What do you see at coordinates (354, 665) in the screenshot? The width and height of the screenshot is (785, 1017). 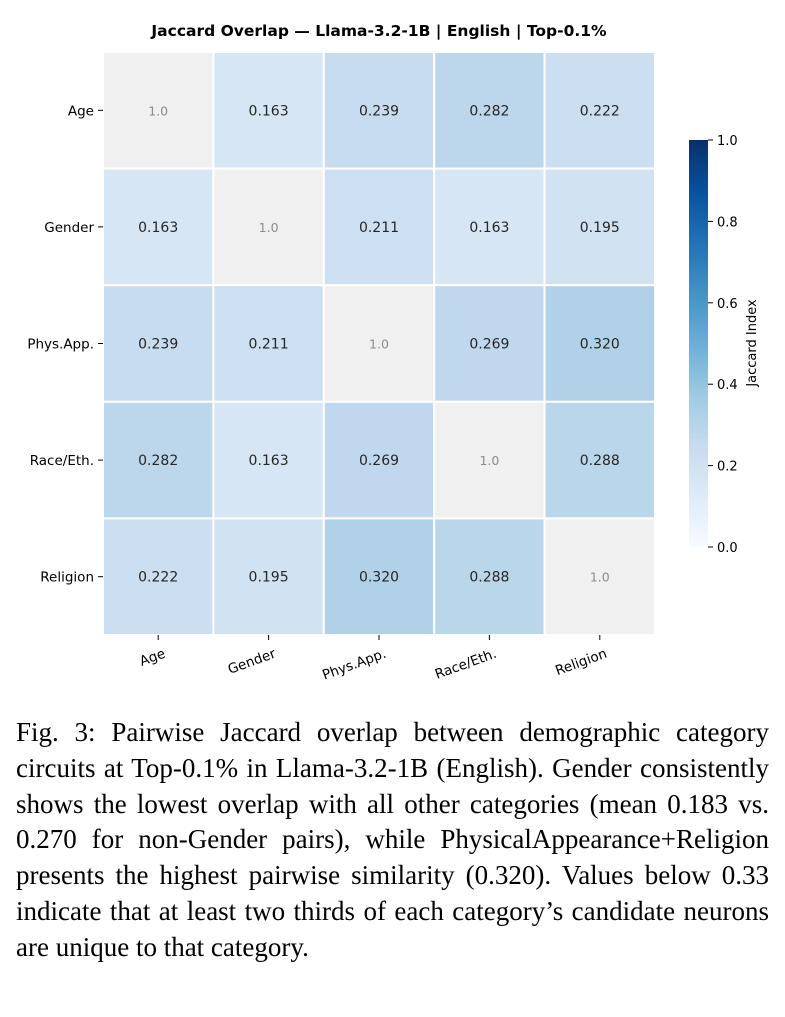 I see `column-label: Phys.App.` at bounding box center [354, 665].